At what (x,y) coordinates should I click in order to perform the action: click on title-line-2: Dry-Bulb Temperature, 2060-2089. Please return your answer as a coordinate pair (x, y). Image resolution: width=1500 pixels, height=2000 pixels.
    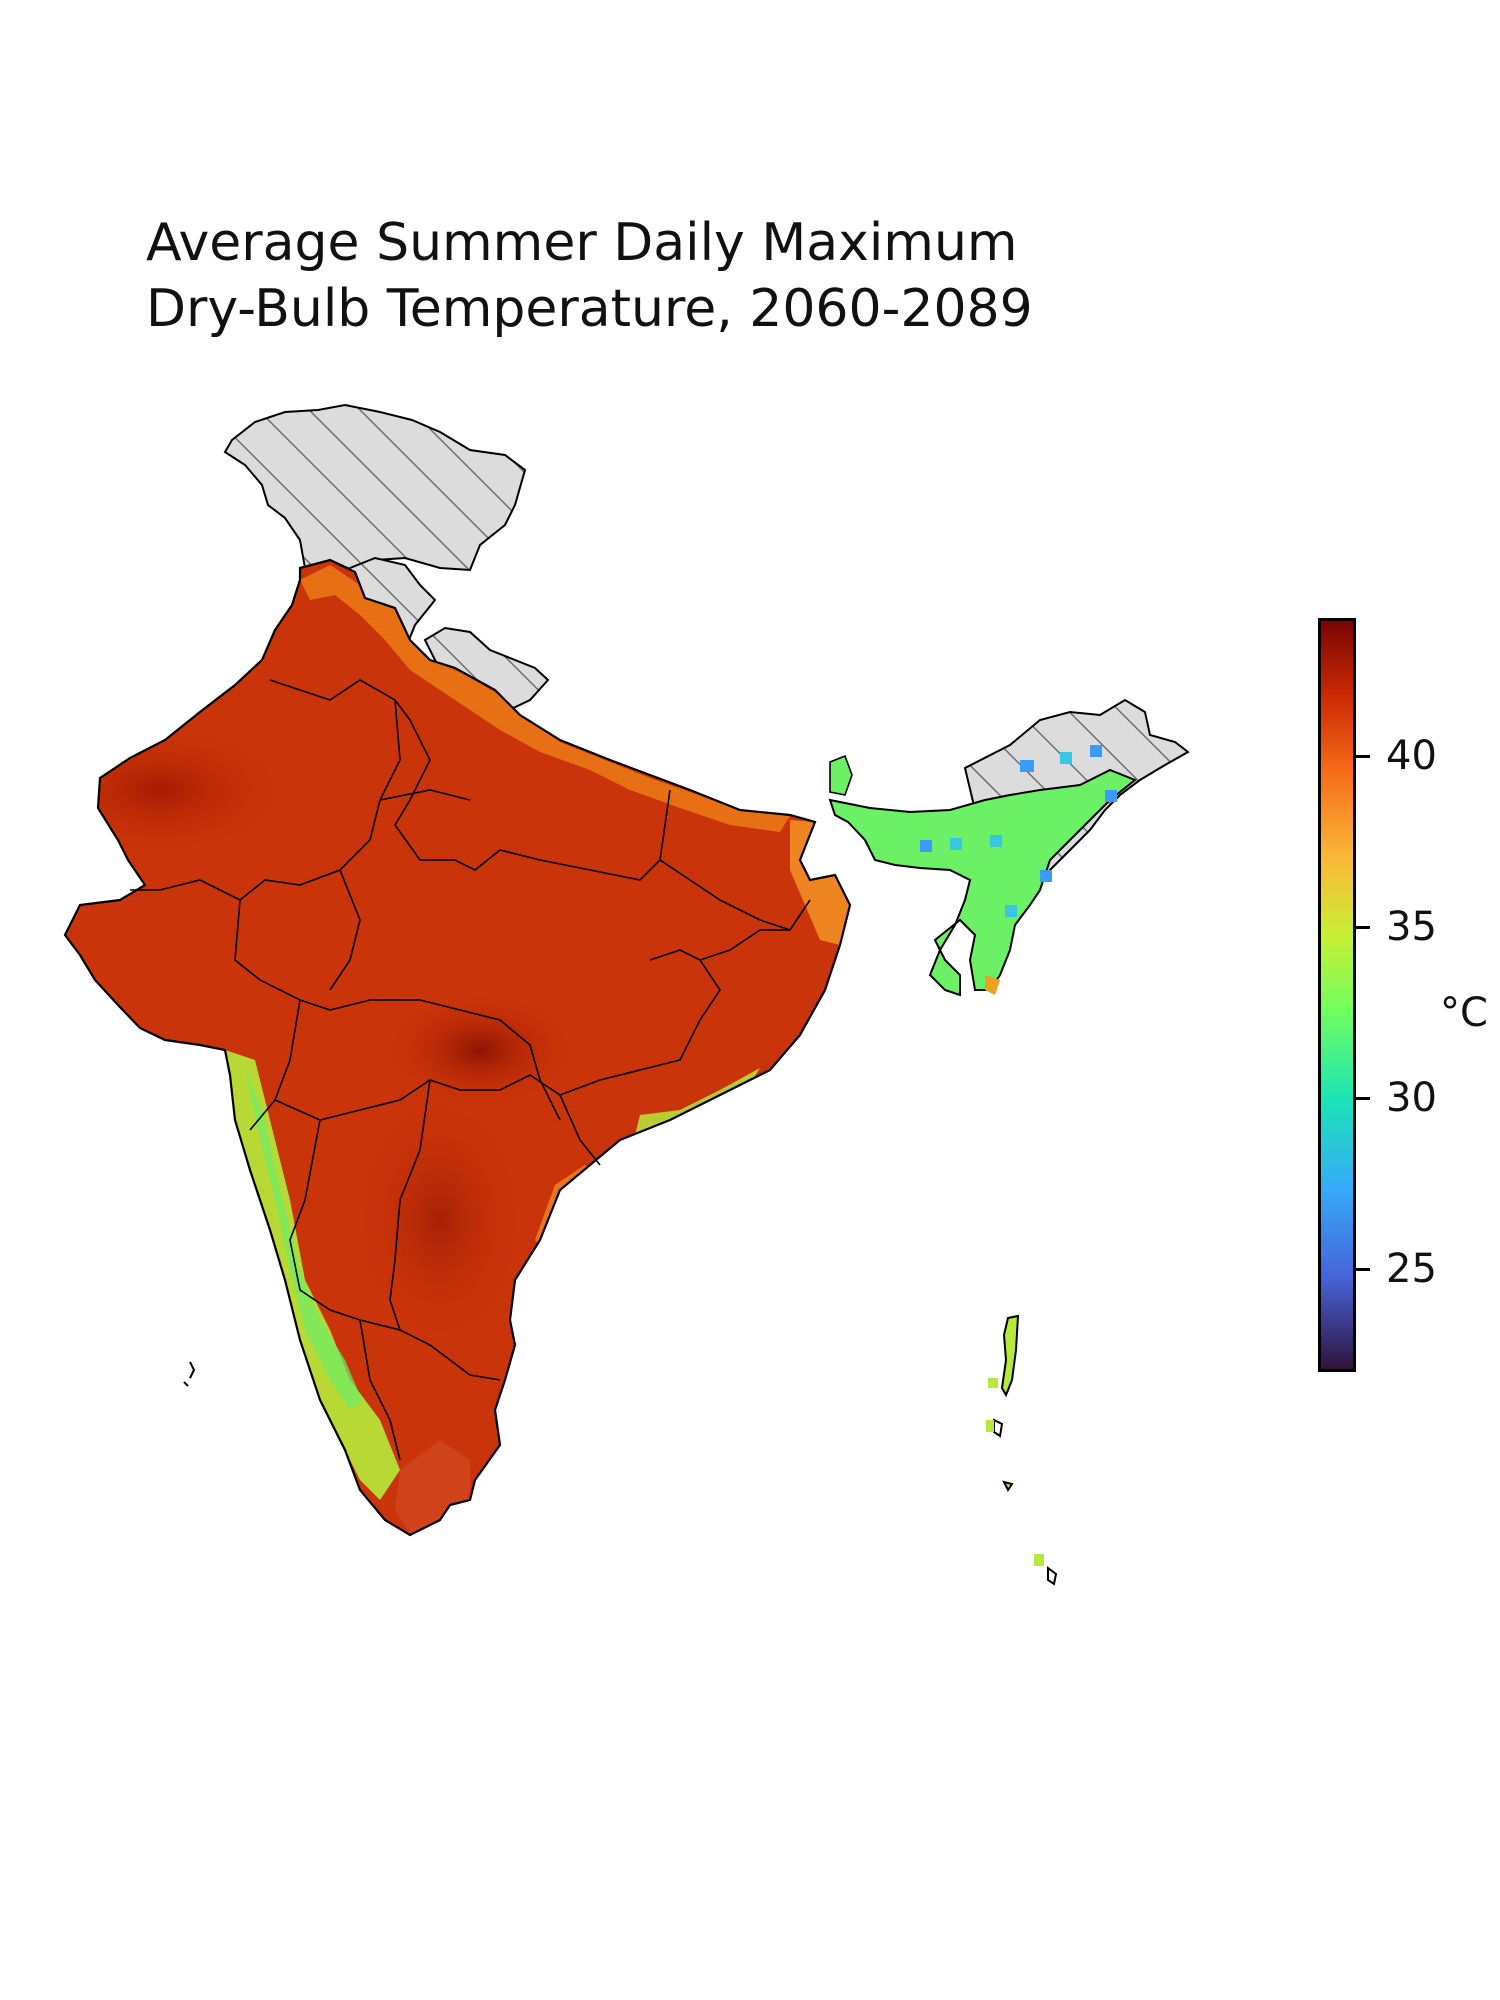
    Looking at the image, I should click on (589, 309).